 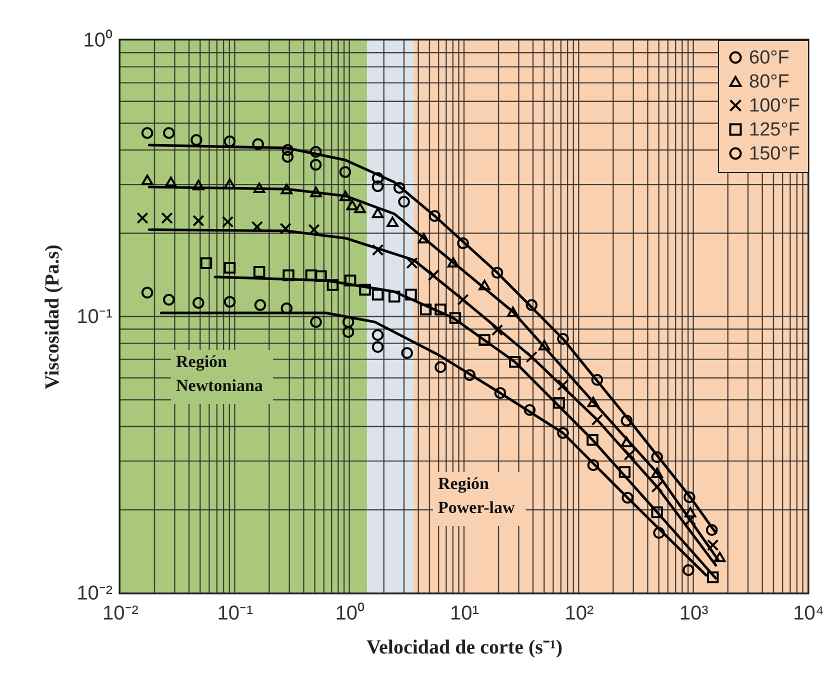 I want to click on annotation: Región Newtoniana, so click(x=220, y=373).